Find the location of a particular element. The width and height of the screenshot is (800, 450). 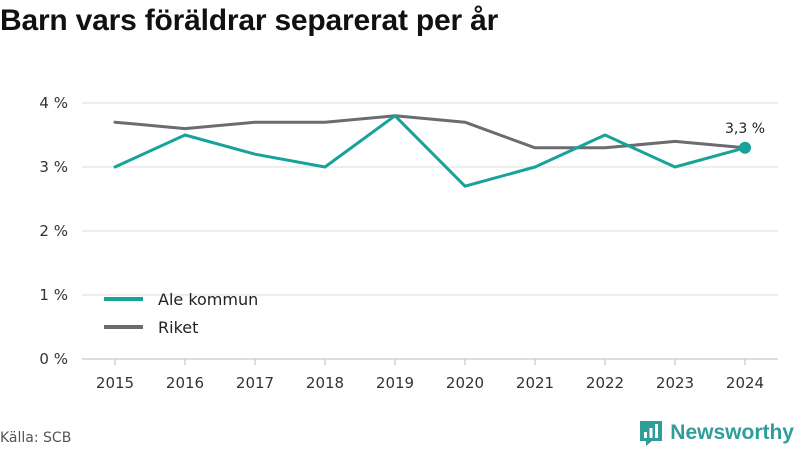

chart-title: Barn vars föräldrar separerat per år is located at coordinates (249, 20).